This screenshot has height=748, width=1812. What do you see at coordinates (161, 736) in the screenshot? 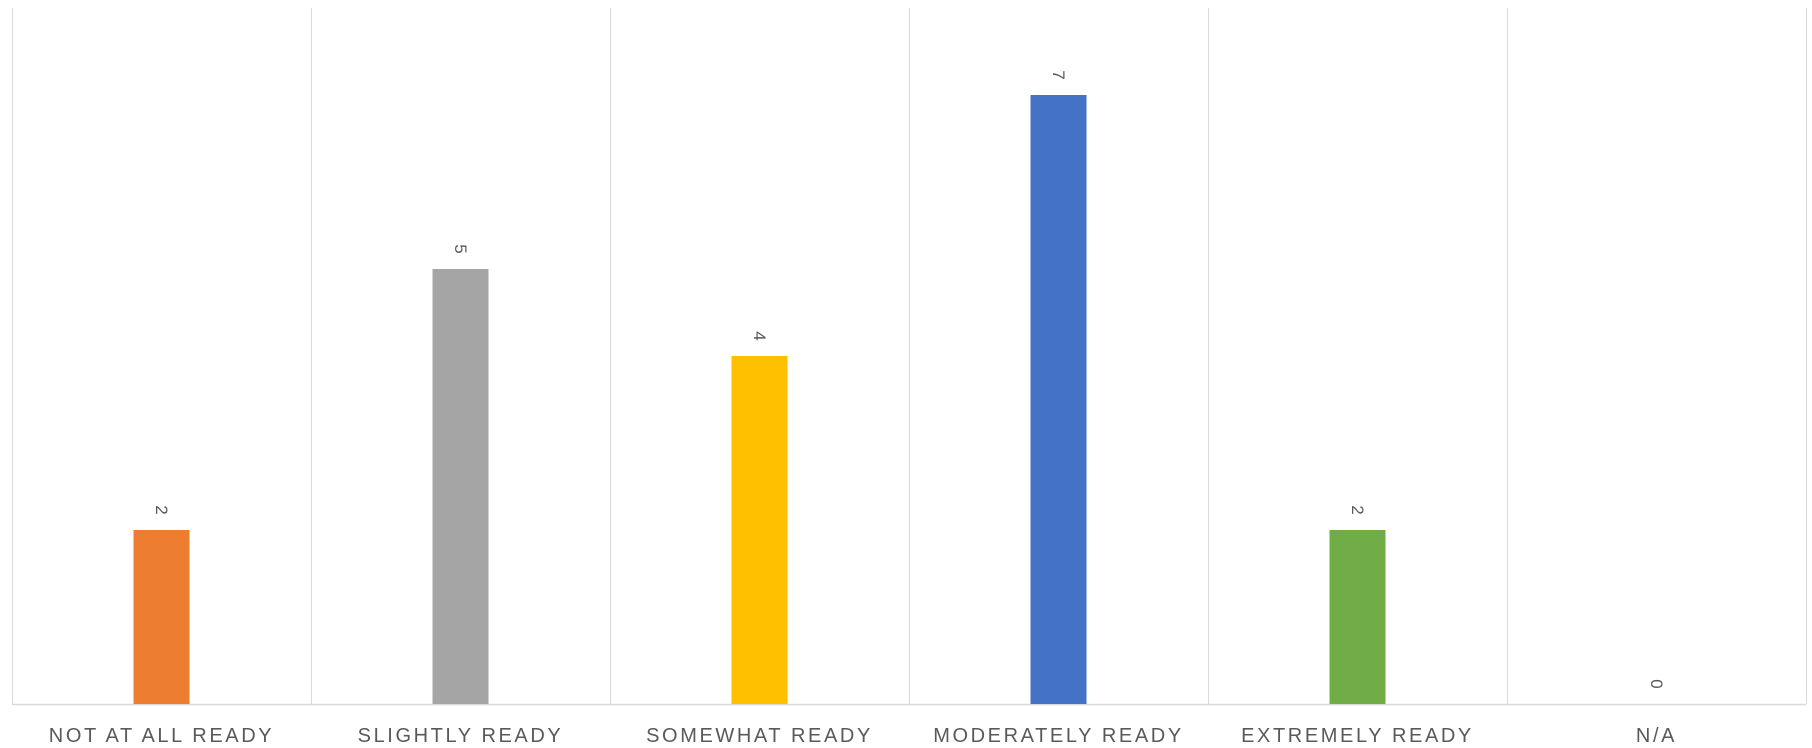
I see `category-label-0: NOT AT ALL READY` at bounding box center [161, 736].